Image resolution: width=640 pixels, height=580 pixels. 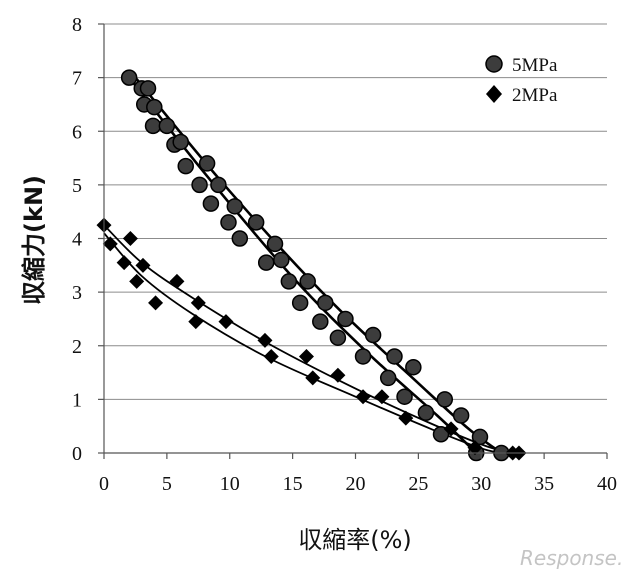 I want to click on x-tick-label-0: 0, so click(x=104, y=484).